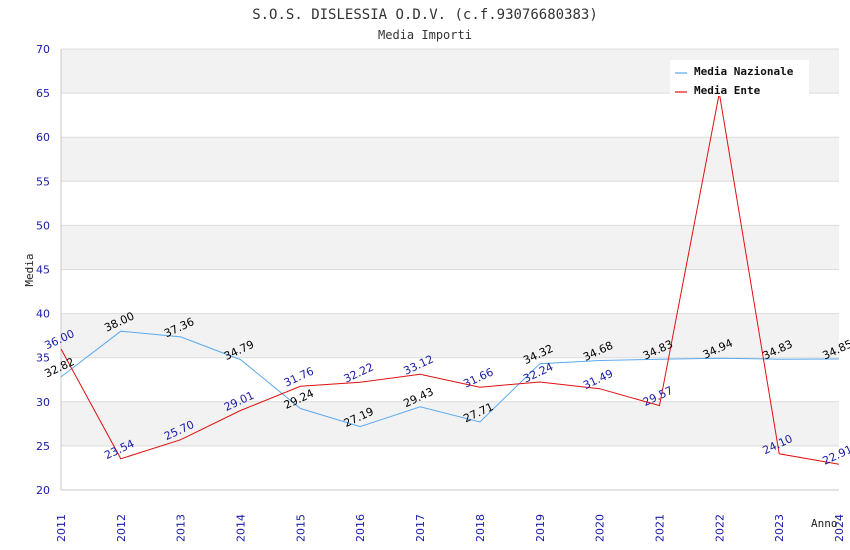 Image resolution: width=850 pixels, height=550 pixels. What do you see at coordinates (43, 446) in the screenshot?
I see `y-tick-label: 25` at bounding box center [43, 446].